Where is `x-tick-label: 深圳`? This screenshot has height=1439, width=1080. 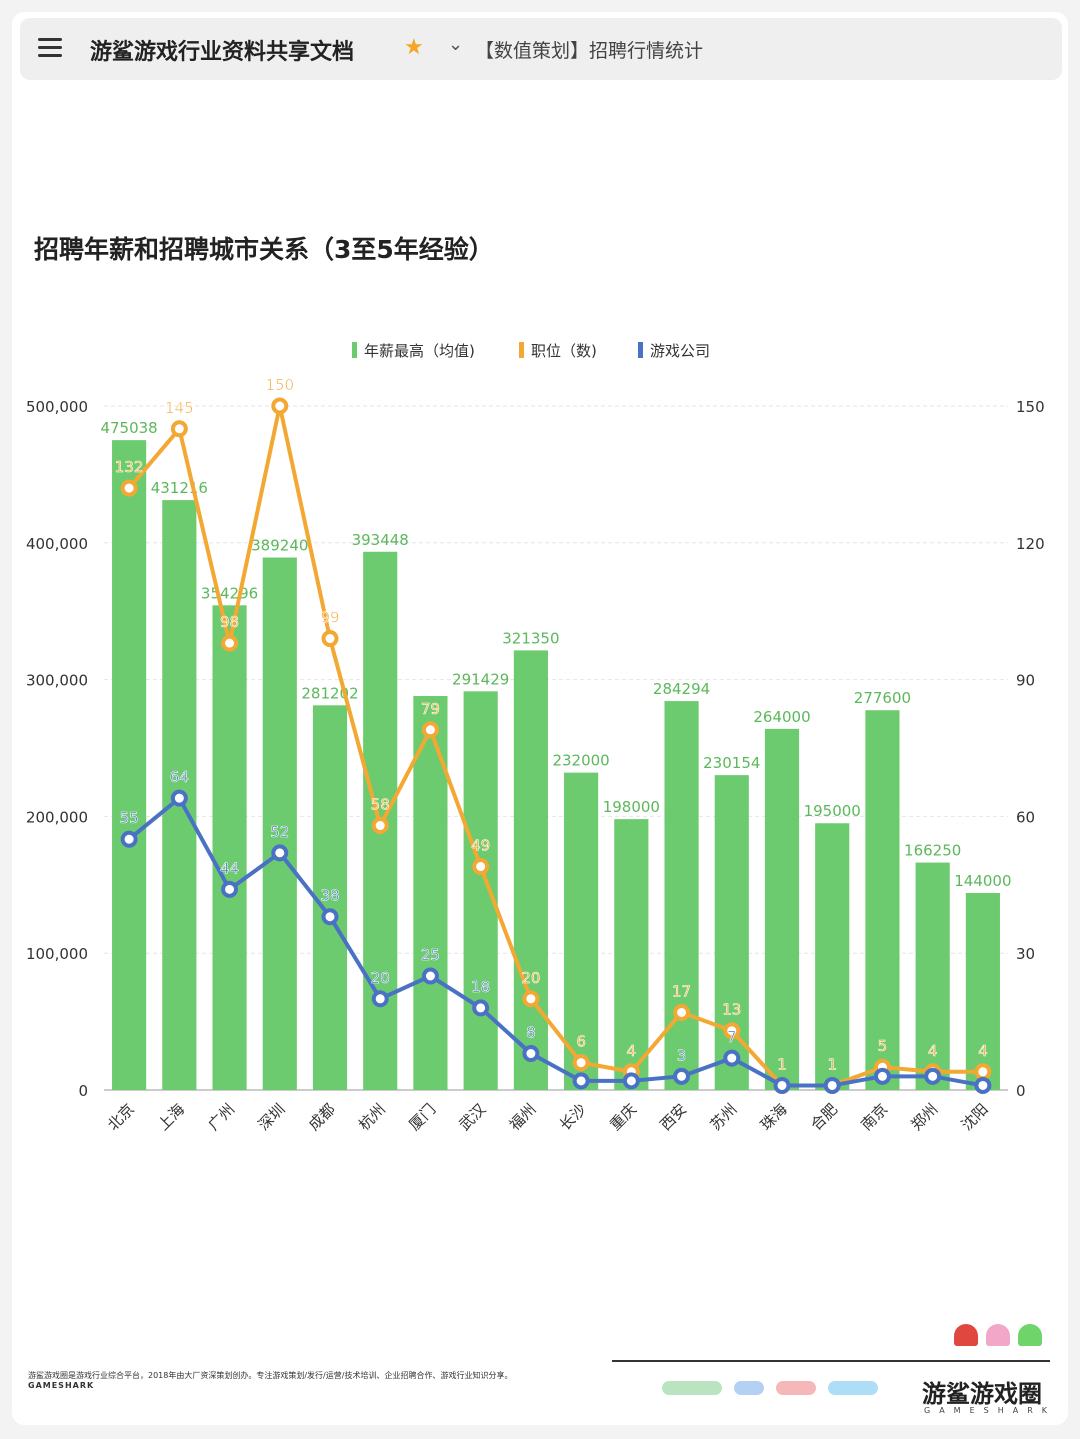
x-tick-label: 深圳 is located at coordinates (272, 1117).